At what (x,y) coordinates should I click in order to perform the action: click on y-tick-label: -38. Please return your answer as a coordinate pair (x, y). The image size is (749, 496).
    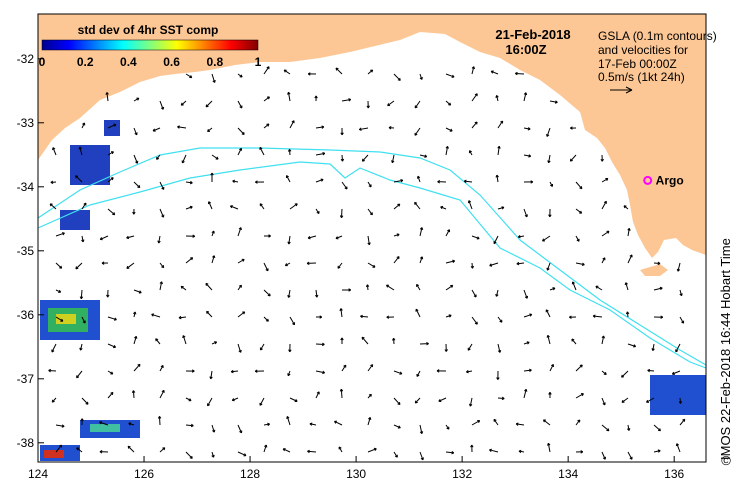
    Looking at the image, I should click on (26, 443).